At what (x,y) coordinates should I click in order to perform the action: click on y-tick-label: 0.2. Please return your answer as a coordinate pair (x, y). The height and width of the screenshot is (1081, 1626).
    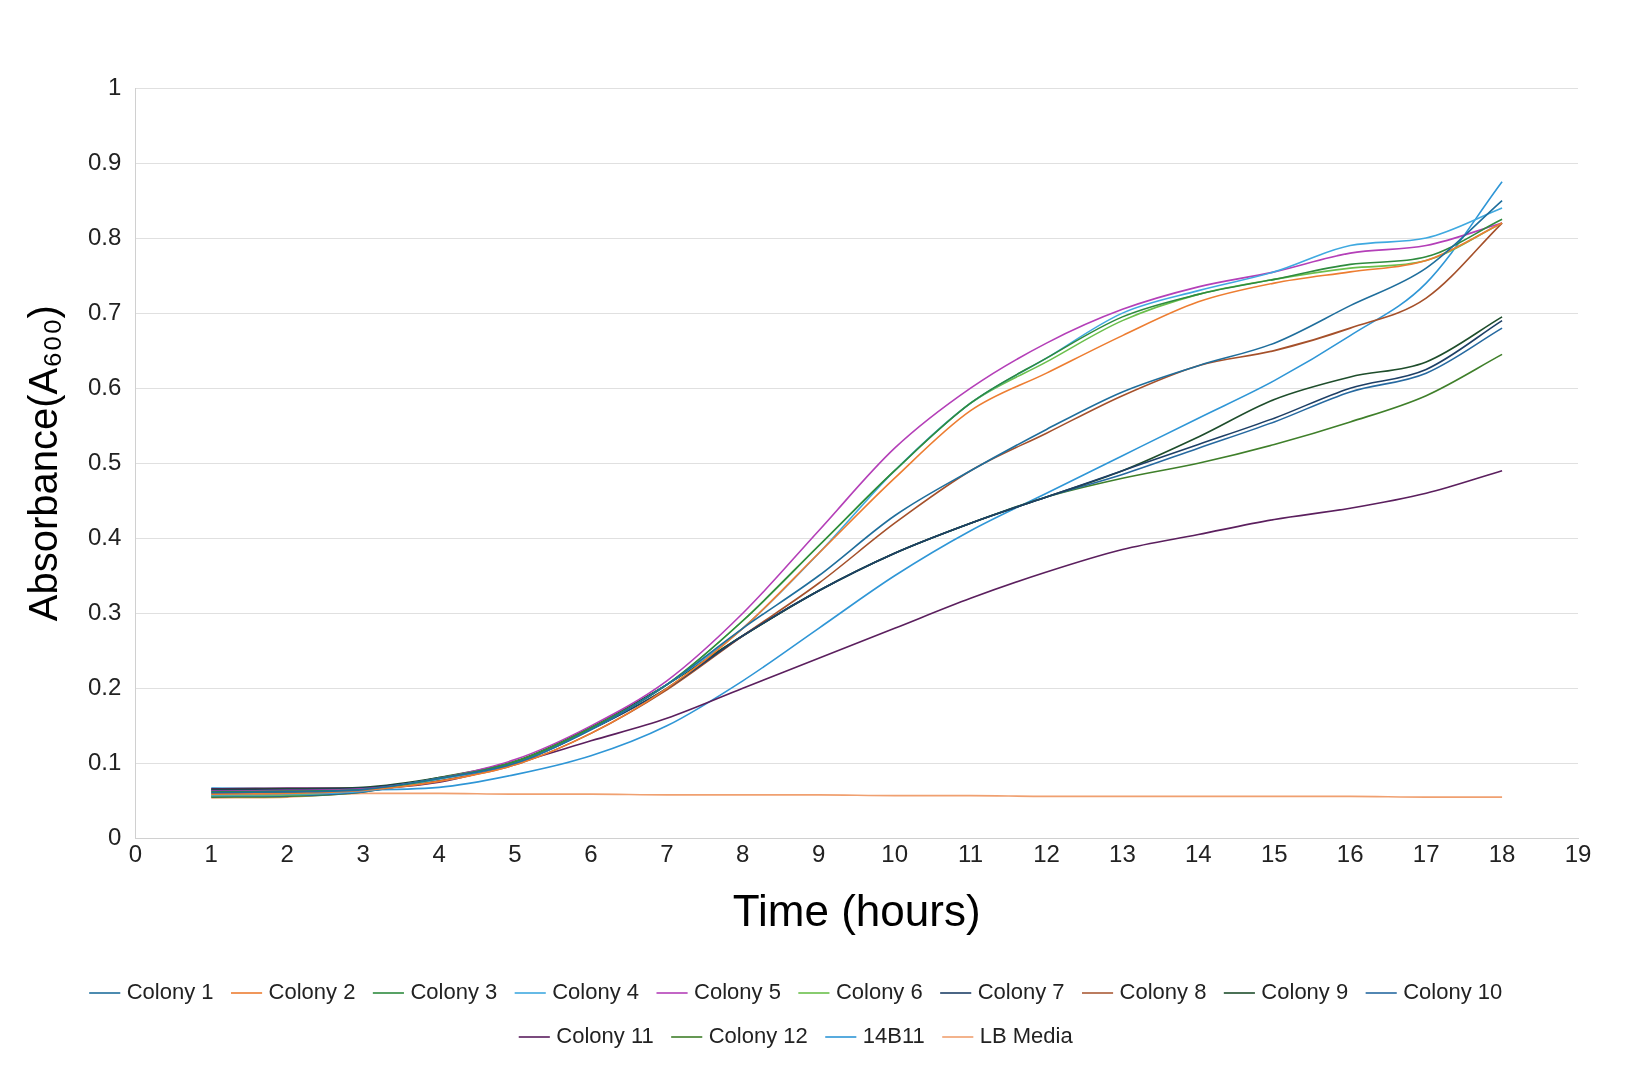
    Looking at the image, I should click on (104, 686).